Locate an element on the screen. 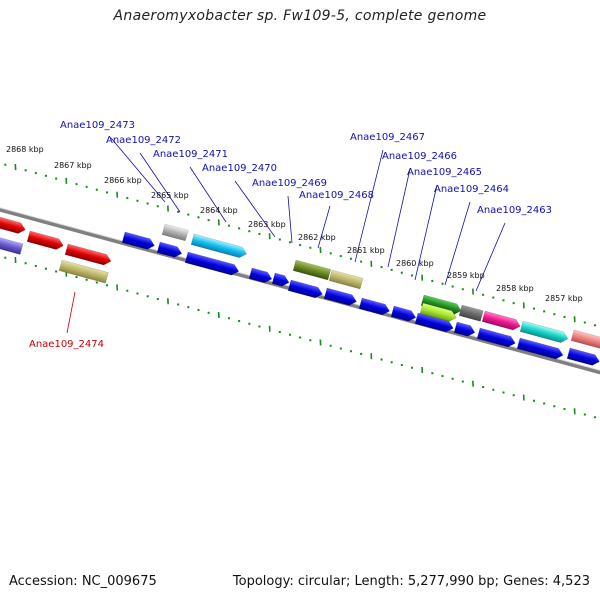  kbp-label: 2868 kbp is located at coordinates (25, 149).